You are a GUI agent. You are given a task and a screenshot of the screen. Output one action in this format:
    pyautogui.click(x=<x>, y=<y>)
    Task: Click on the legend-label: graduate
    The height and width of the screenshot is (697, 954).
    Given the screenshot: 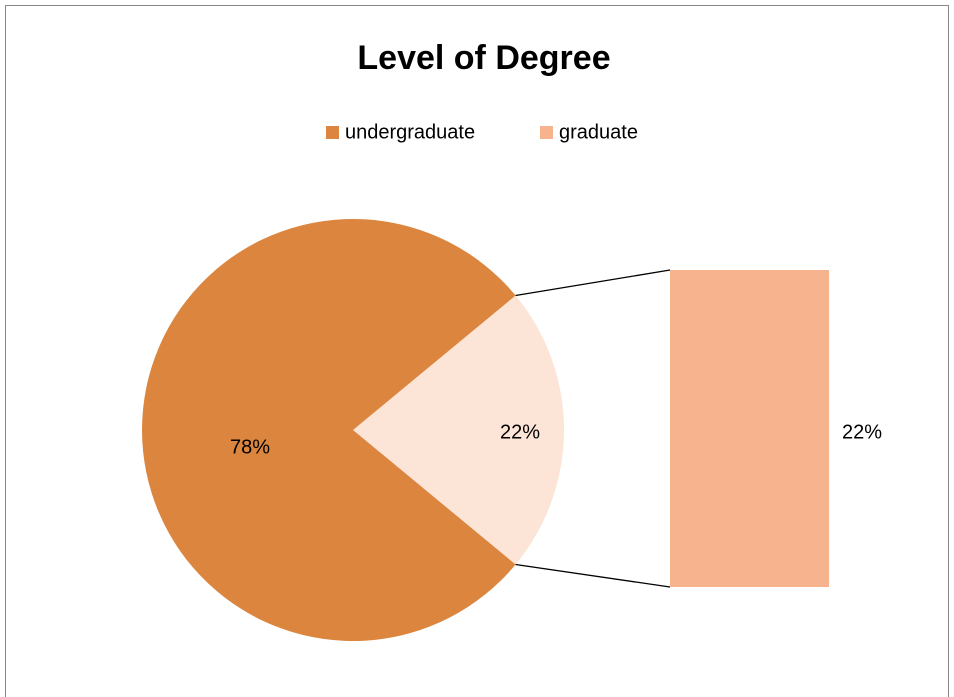 What is the action you would take?
    pyautogui.click(x=598, y=132)
    